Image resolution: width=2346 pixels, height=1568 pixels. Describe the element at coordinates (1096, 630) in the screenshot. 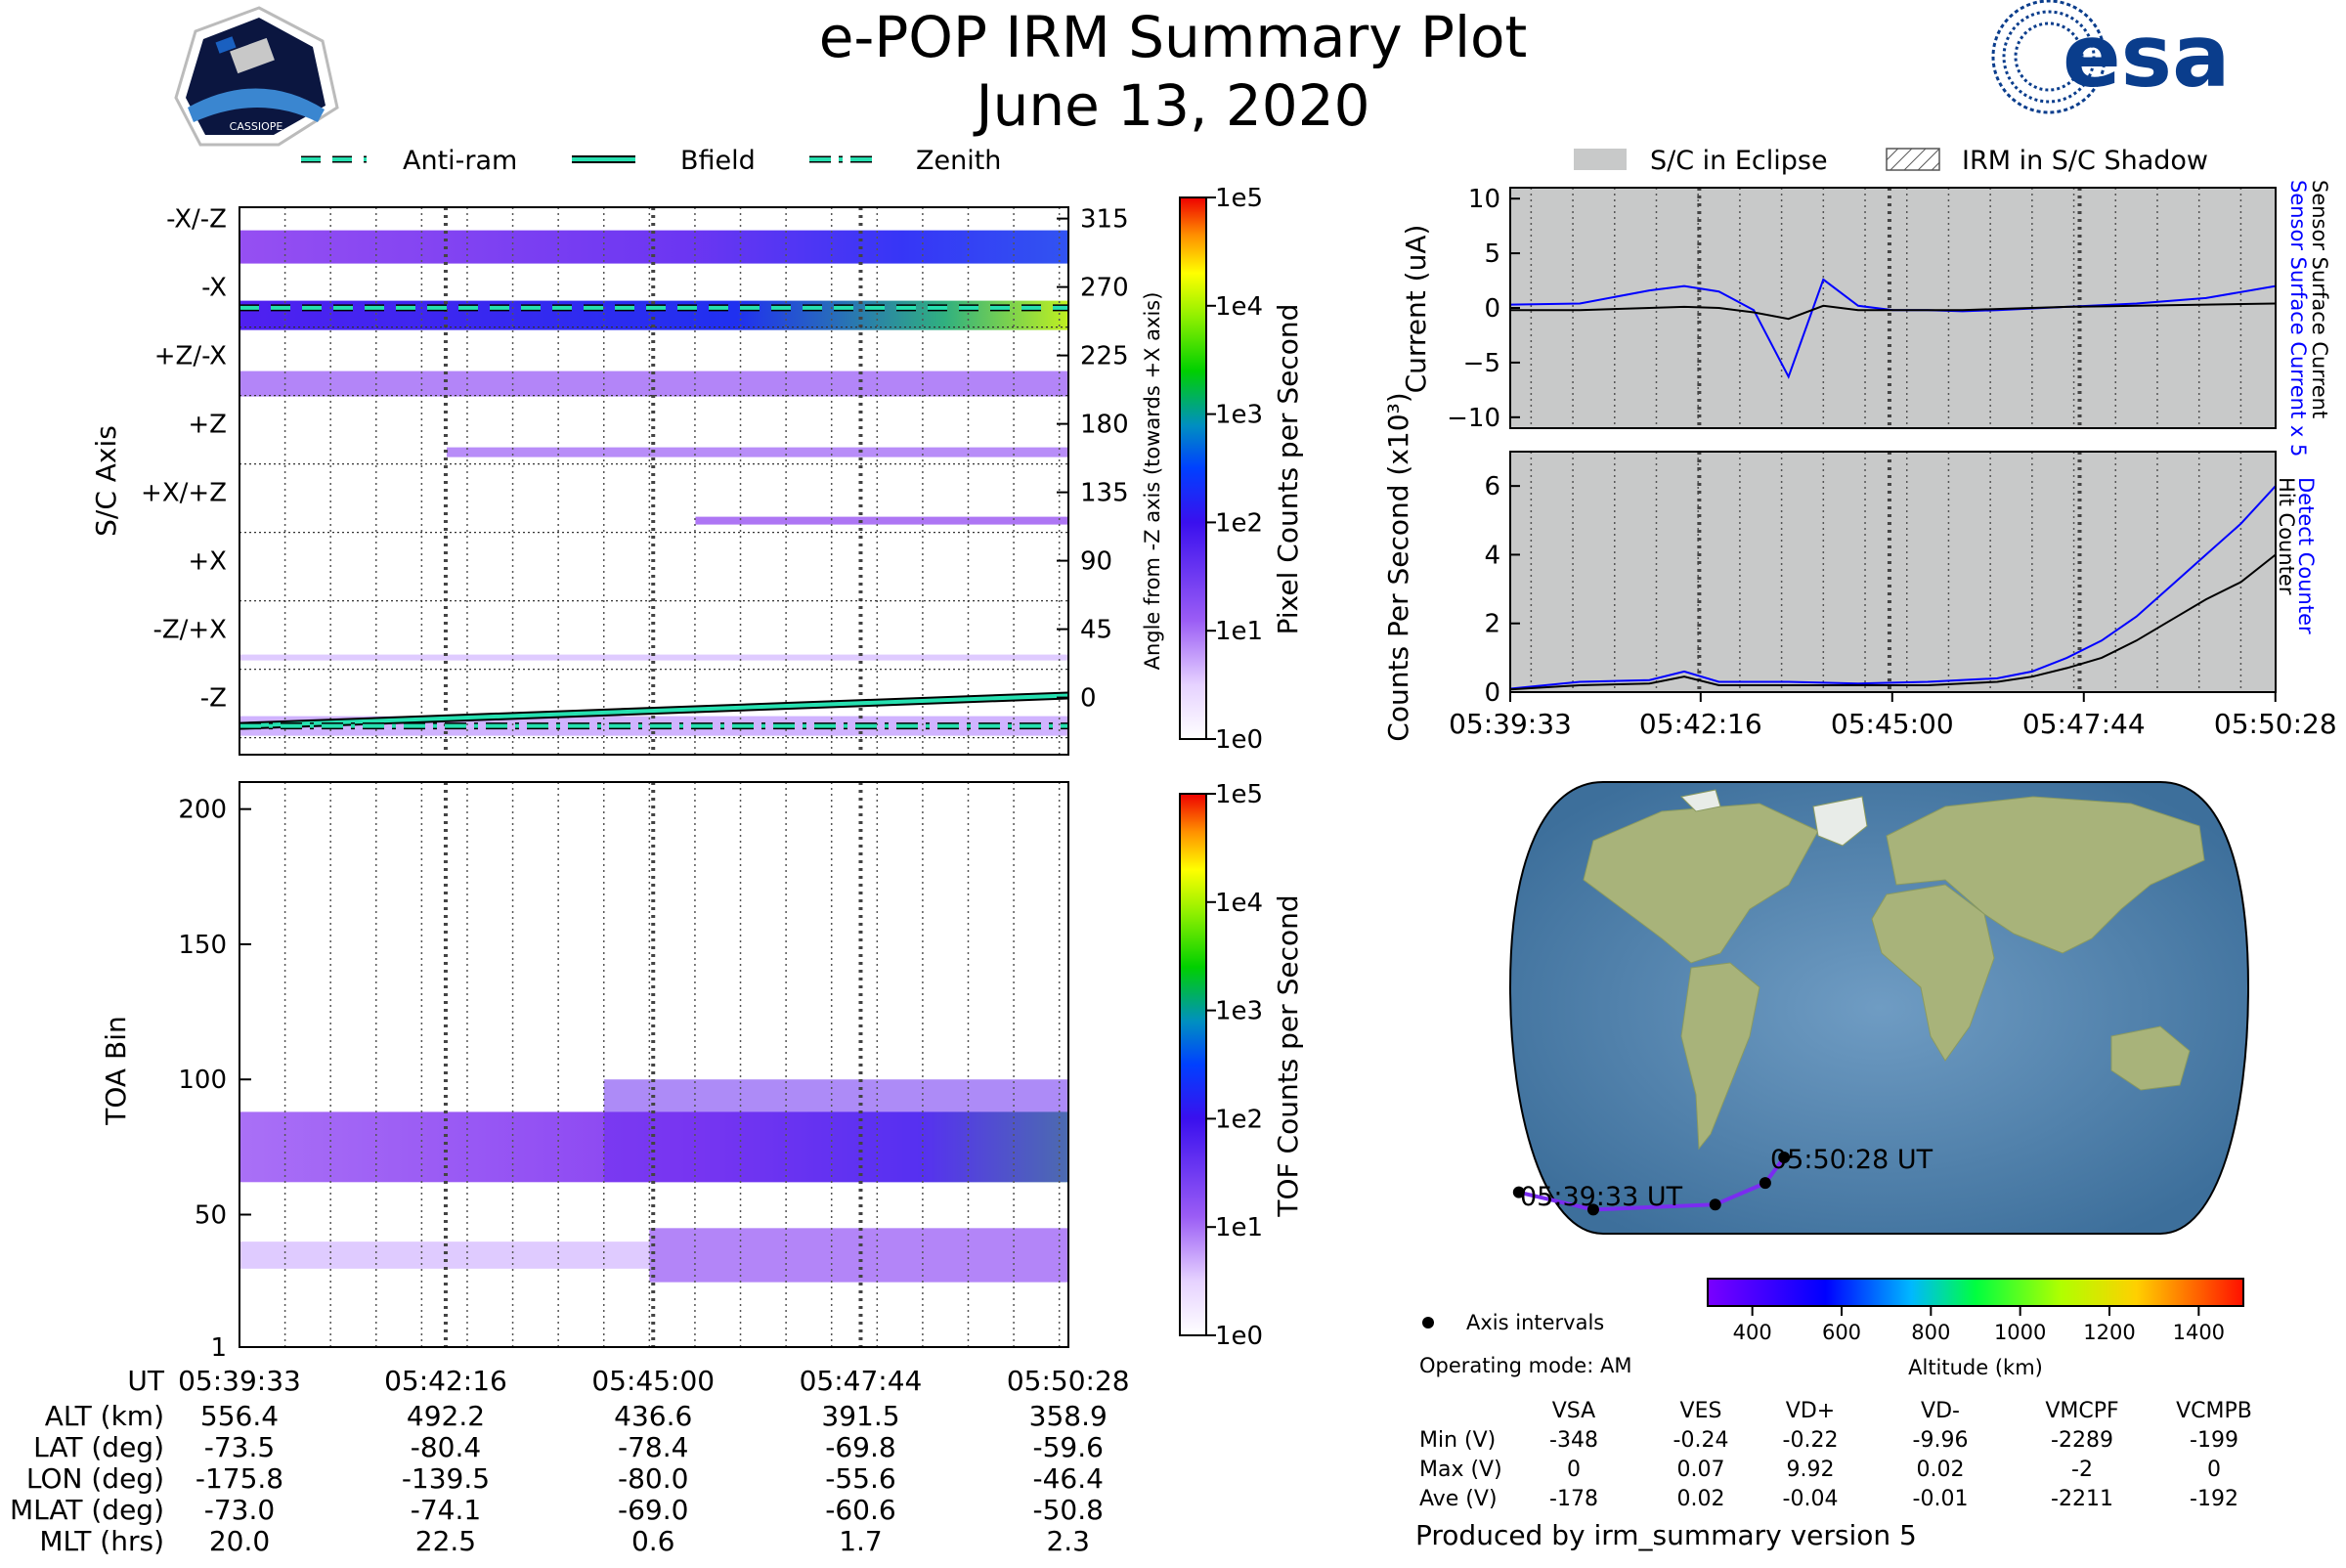

I see `angle-tick-label: 45` at that location.